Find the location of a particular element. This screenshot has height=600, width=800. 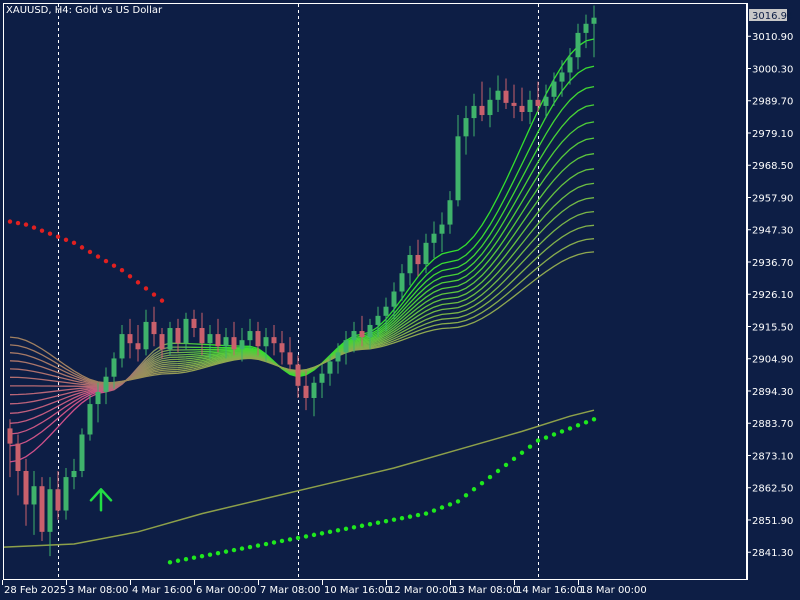

up-arrow-icon is located at coordinates (101, 500).